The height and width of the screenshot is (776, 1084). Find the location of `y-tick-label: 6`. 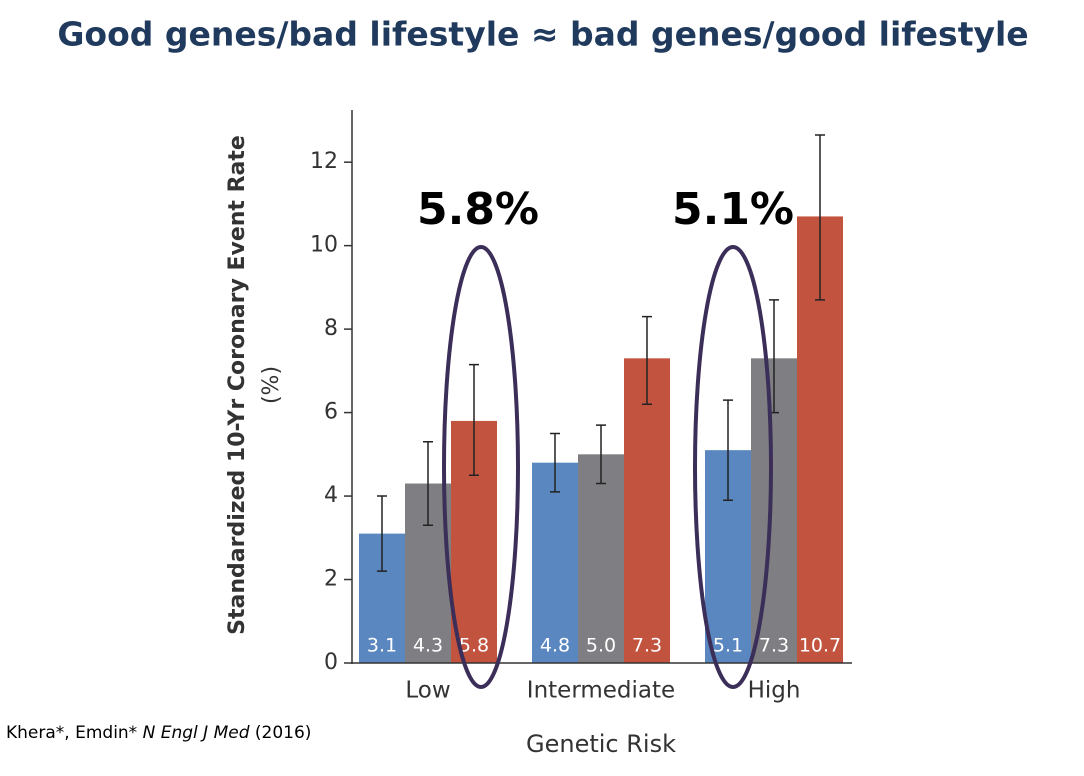

y-tick-label: 6 is located at coordinates (331, 412).